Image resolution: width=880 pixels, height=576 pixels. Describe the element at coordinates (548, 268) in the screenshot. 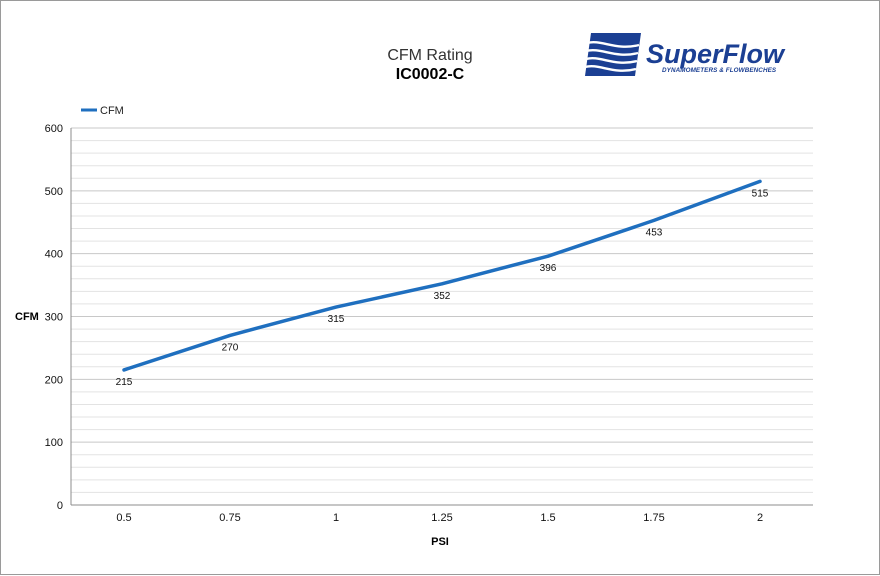

I see `data-label: 396` at that location.